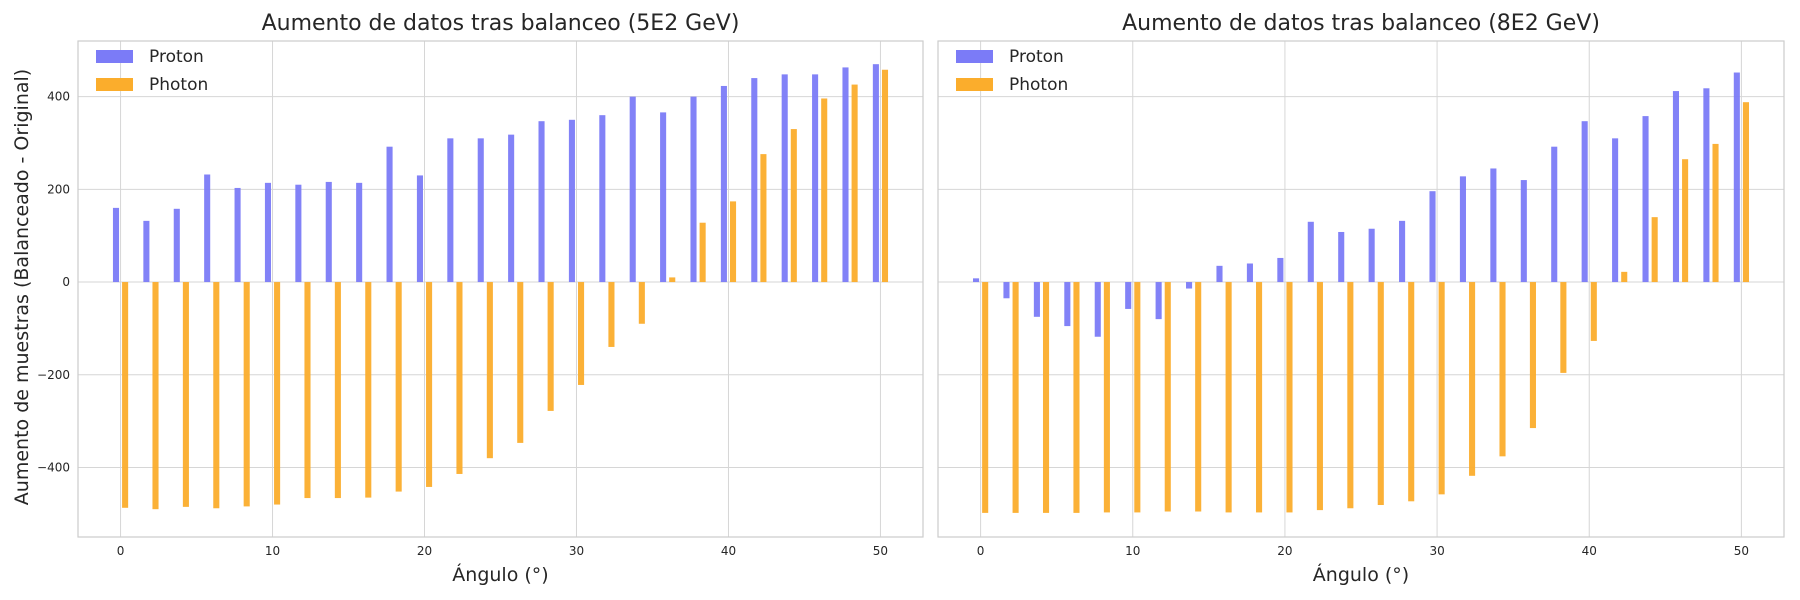 Image resolution: width=1800 pixels, height=600 pixels. I want to click on legend-label-proton: Proton, so click(176, 57).